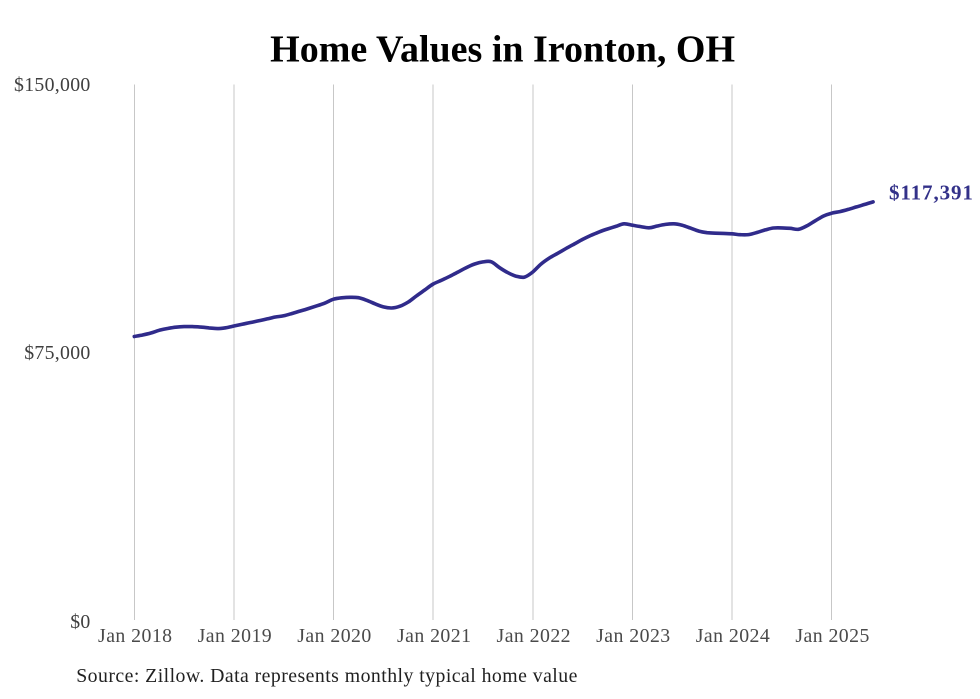 Image resolution: width=980 pixels, height=699 pixels. I want to click on svg-text: Jan 2024, so click(733, 636).